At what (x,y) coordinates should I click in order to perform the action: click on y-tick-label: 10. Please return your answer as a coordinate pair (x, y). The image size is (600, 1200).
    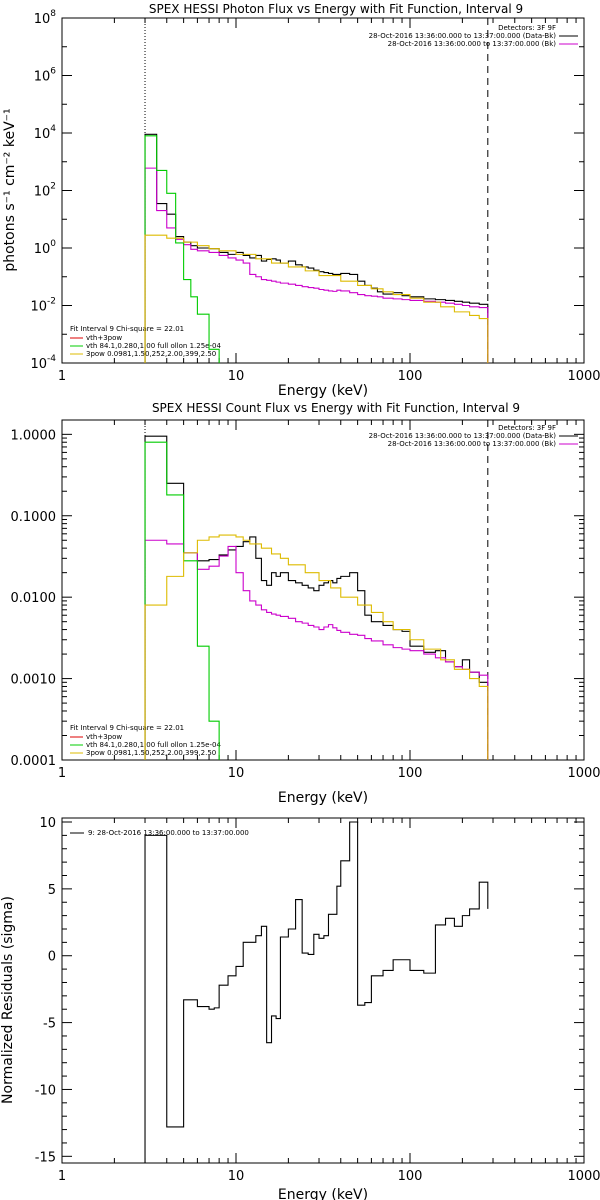
    Looking at the image, I should click on (47, 823).